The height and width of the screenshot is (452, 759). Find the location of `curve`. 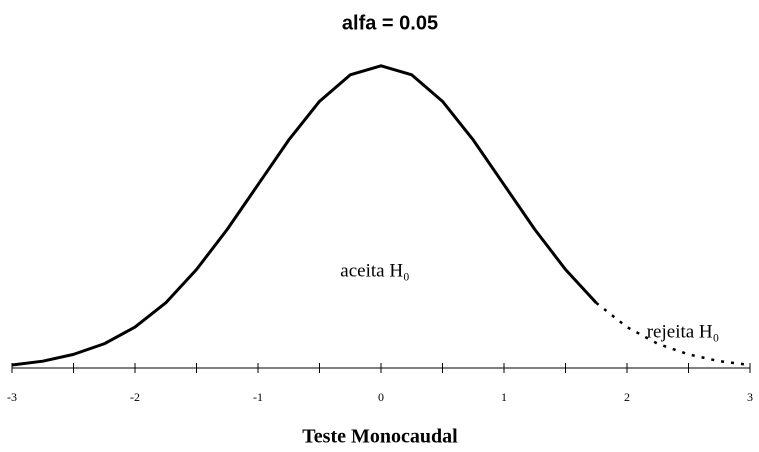

curve is located at coordinates (673, 334).